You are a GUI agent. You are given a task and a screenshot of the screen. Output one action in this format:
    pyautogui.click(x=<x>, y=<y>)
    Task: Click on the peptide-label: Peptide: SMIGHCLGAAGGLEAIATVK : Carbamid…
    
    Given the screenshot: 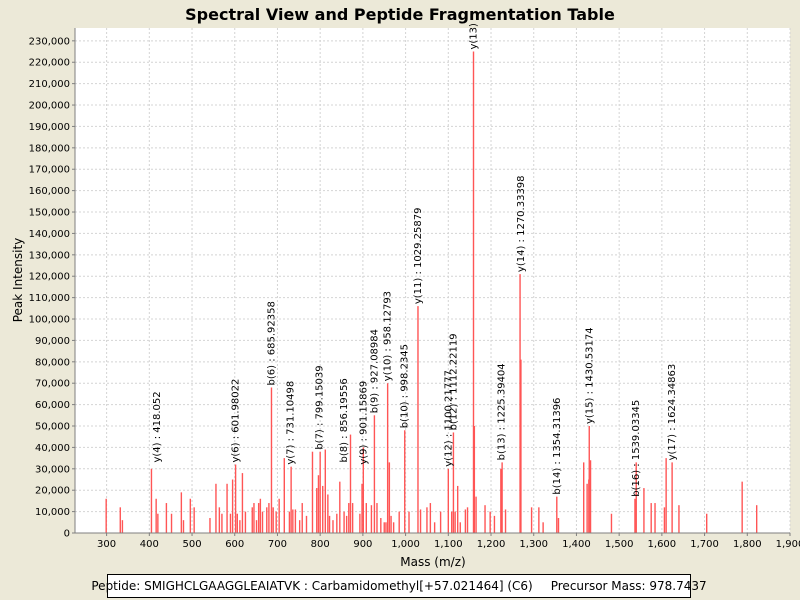 What is the action you would take?
    pyautogui.click(x=312, y=586)
    